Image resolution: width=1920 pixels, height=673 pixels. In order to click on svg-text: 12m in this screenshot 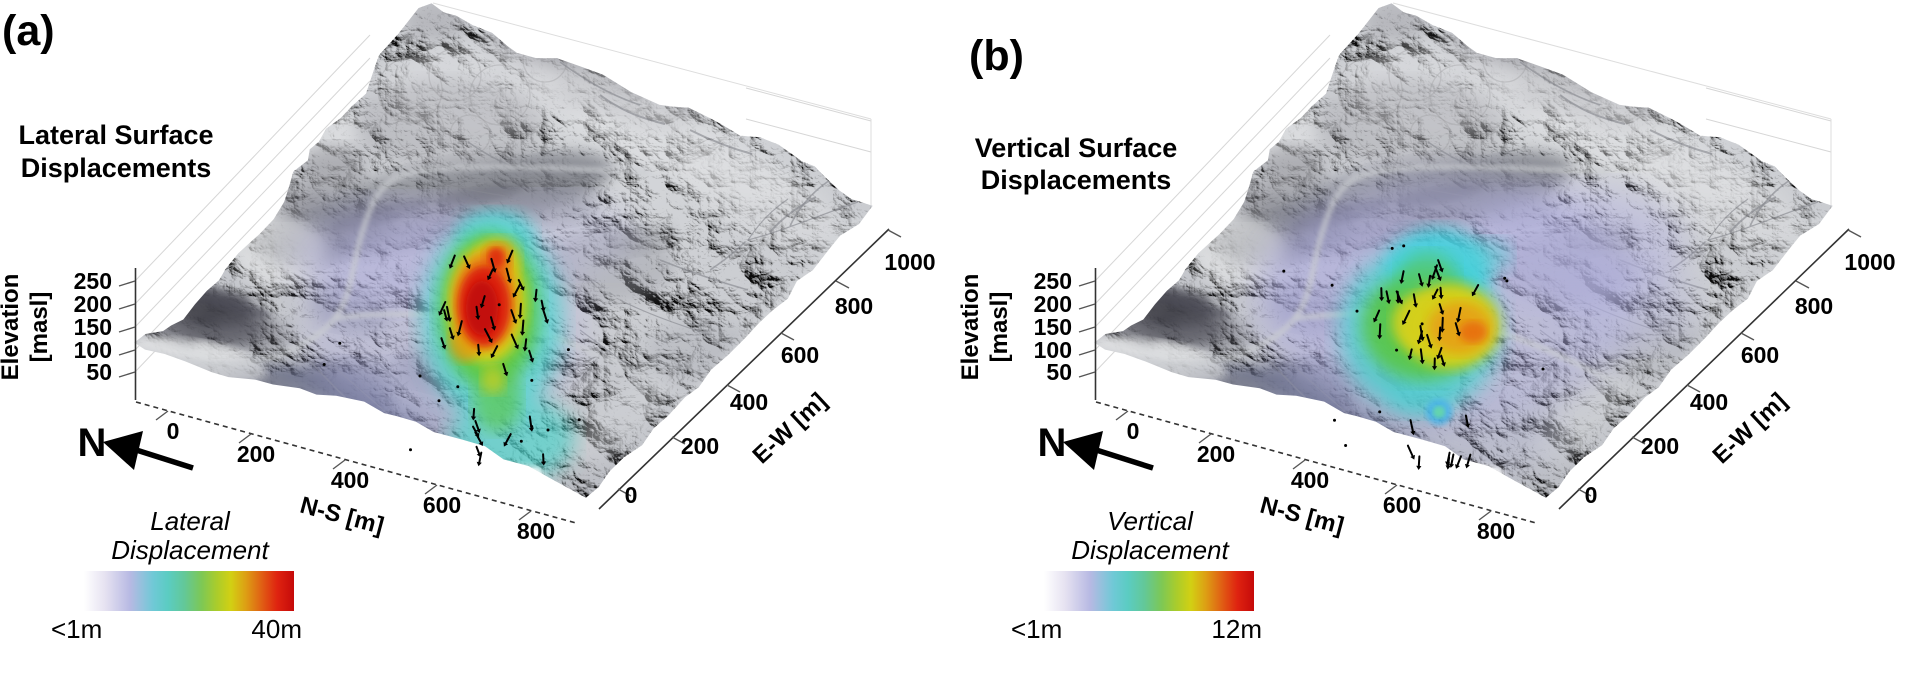, I will do `click(1236, 629)`.